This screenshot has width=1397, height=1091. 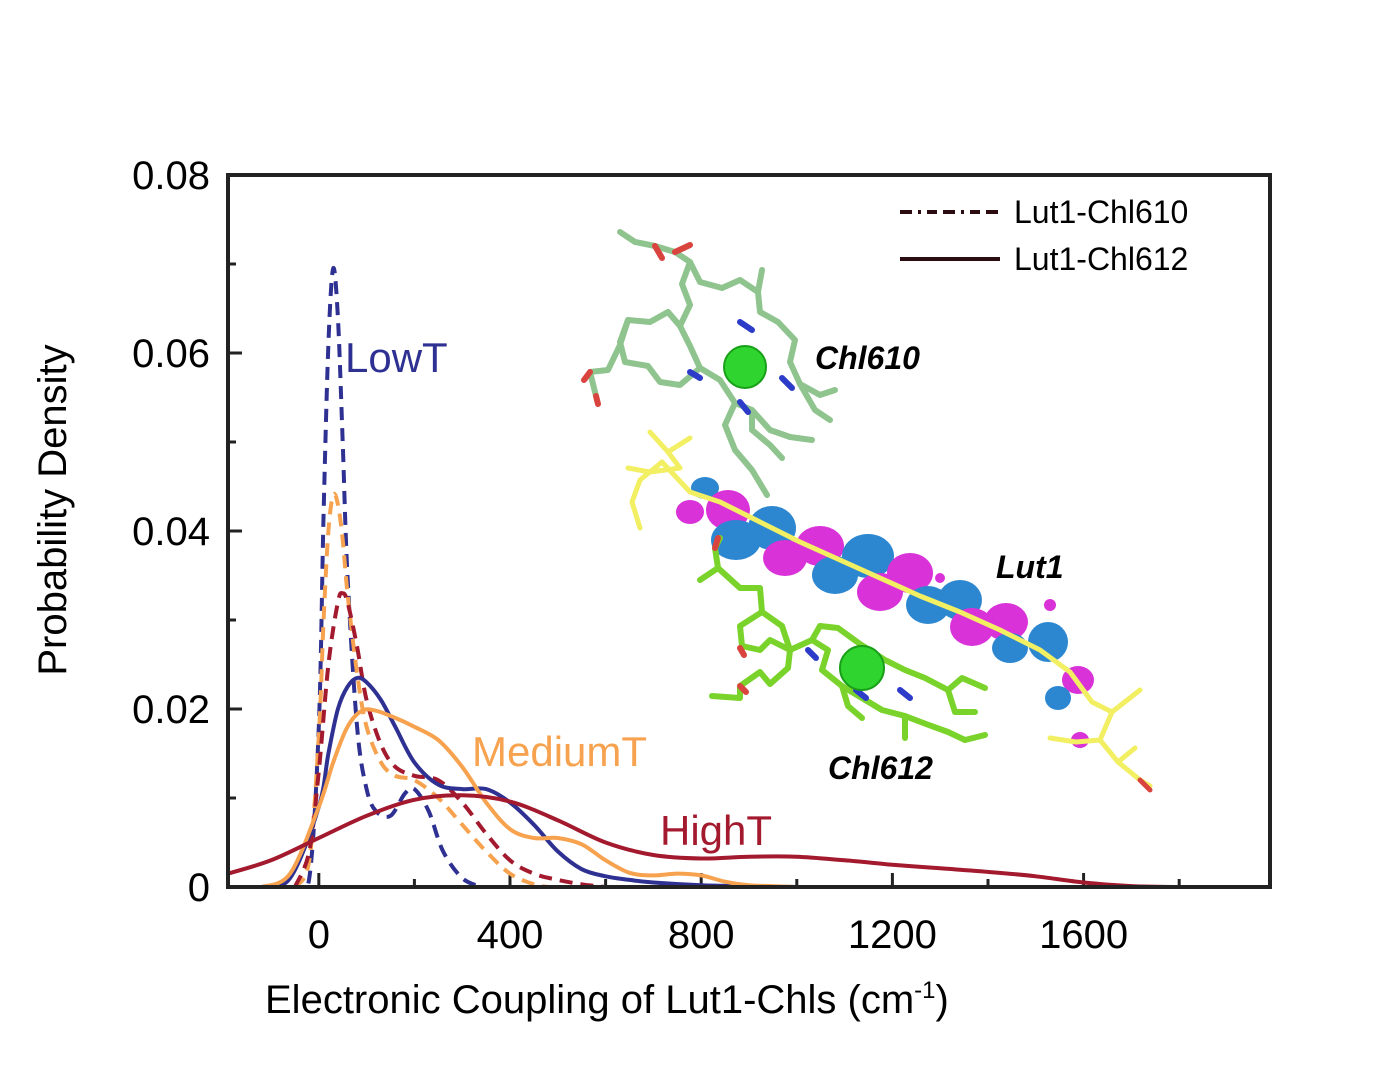 I want to click on lut1-orbital-lobes, so click(x=885, y=612).